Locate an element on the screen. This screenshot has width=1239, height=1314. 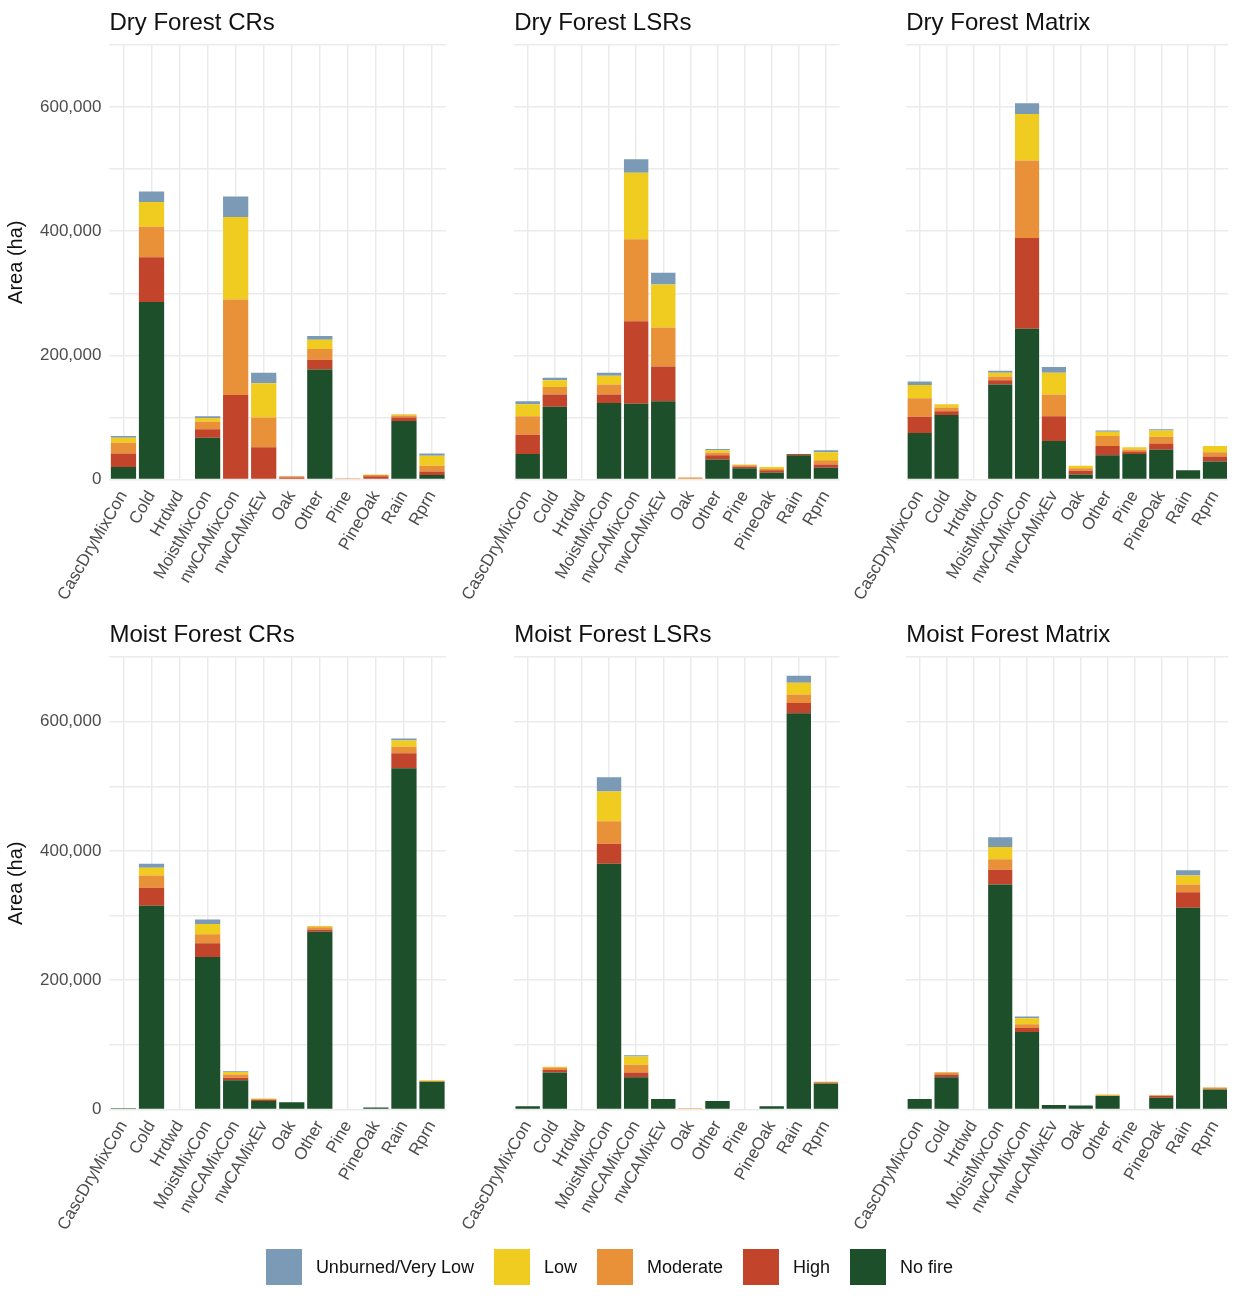
legend-label: Moderate is located at coordinates (685, 1267).